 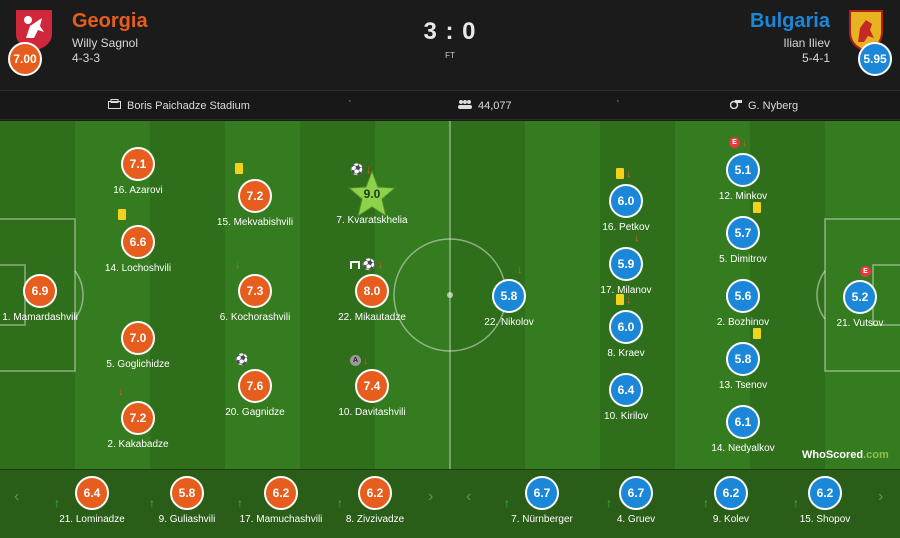 I want to click on player-card: ↓ 6.0 16. Petkov, so click(x=626, y=200).